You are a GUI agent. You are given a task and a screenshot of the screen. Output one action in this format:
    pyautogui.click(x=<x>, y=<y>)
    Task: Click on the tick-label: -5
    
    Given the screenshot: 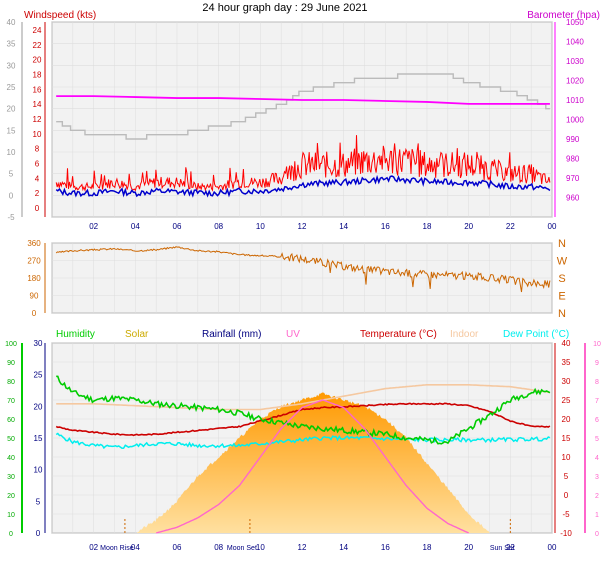 What is the action you would take?
    pyautogui.click(x=566, y=514)
    